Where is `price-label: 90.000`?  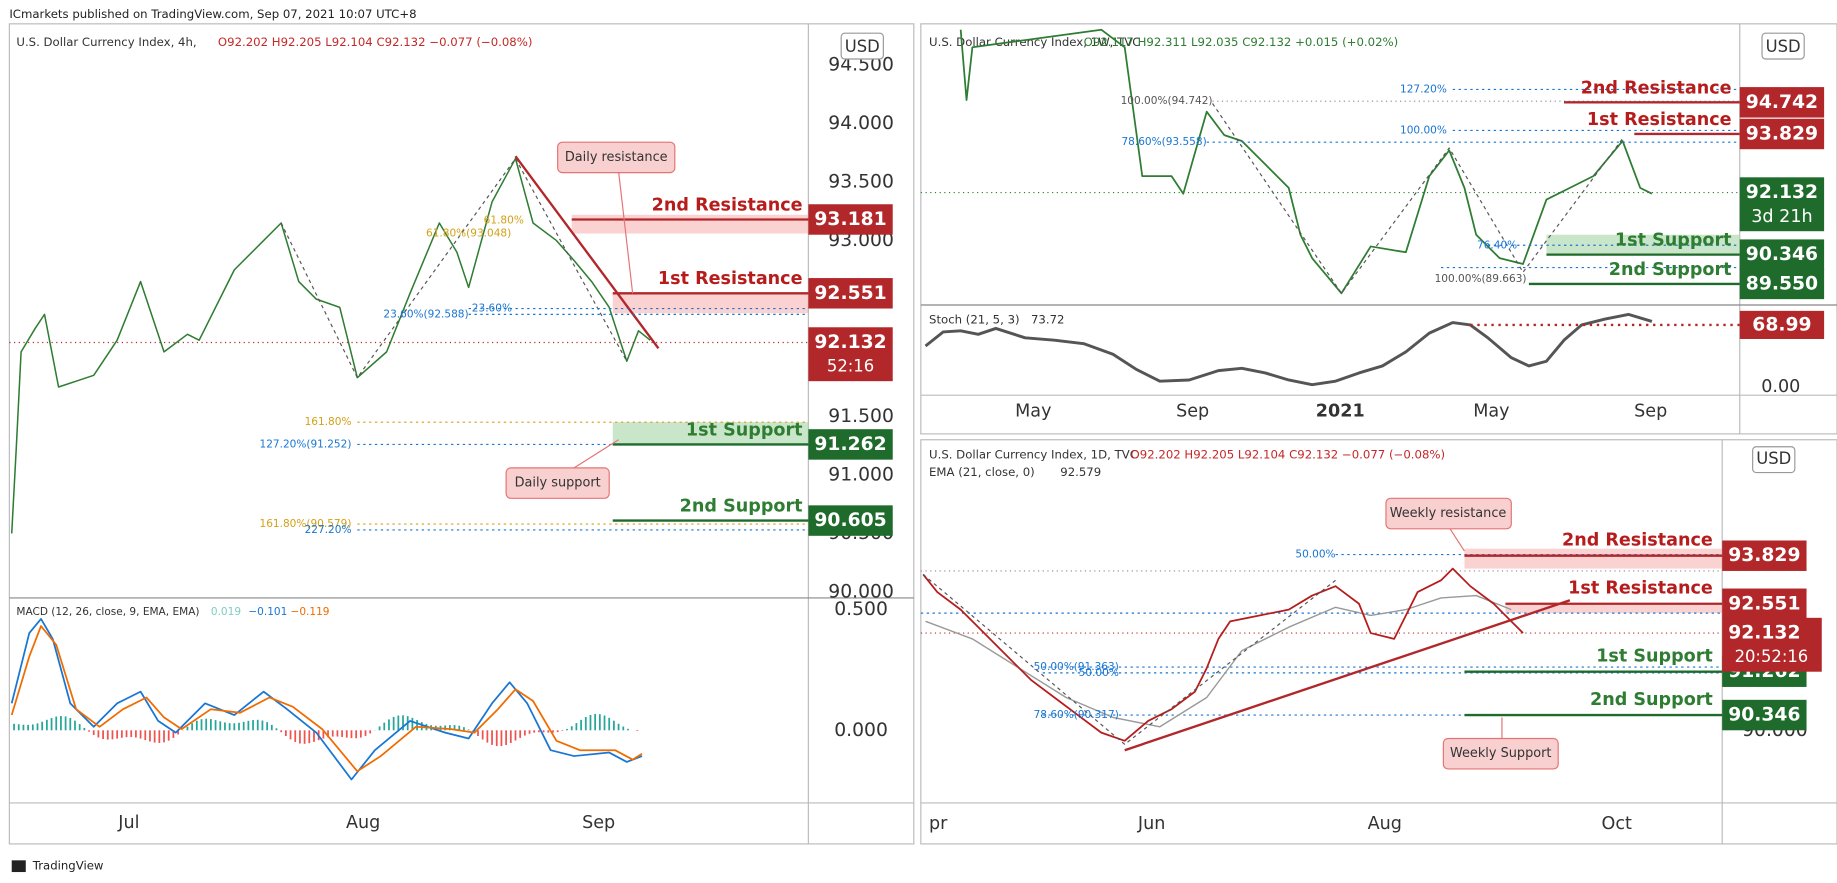
price-label: 90.000 is located at coordinates (861, 592).